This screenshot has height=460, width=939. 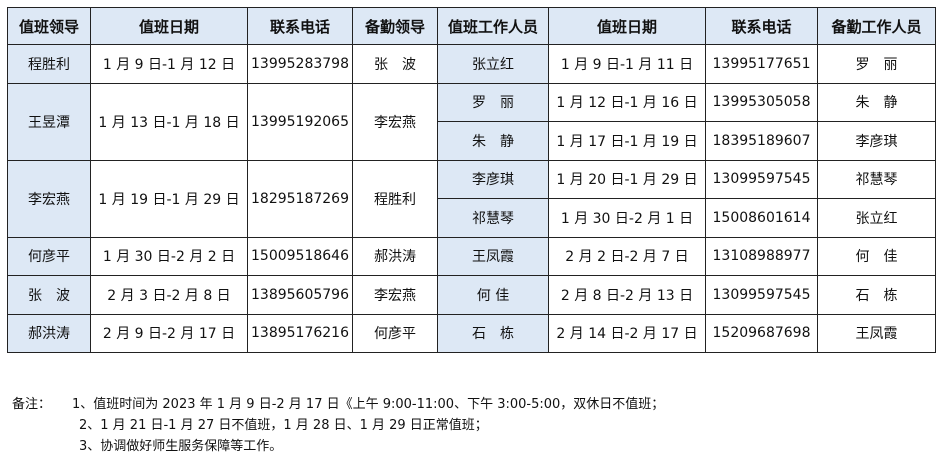 I want to click on staff-phone: 18395189607, so click(x=761, y=141).